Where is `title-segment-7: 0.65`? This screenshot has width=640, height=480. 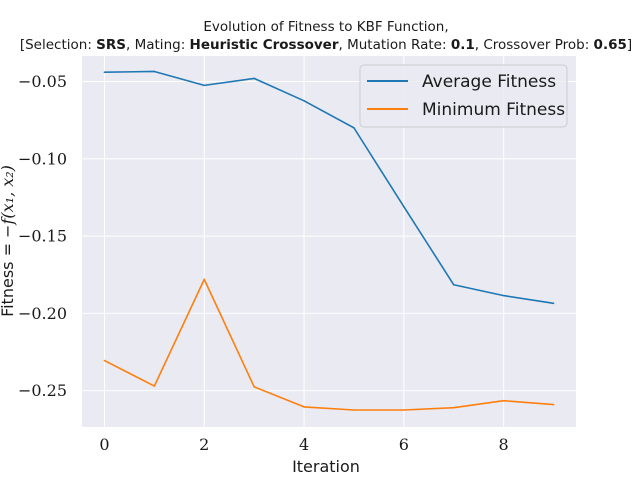
title-segment-7: 0.65 is located at coordinates (610, 45).